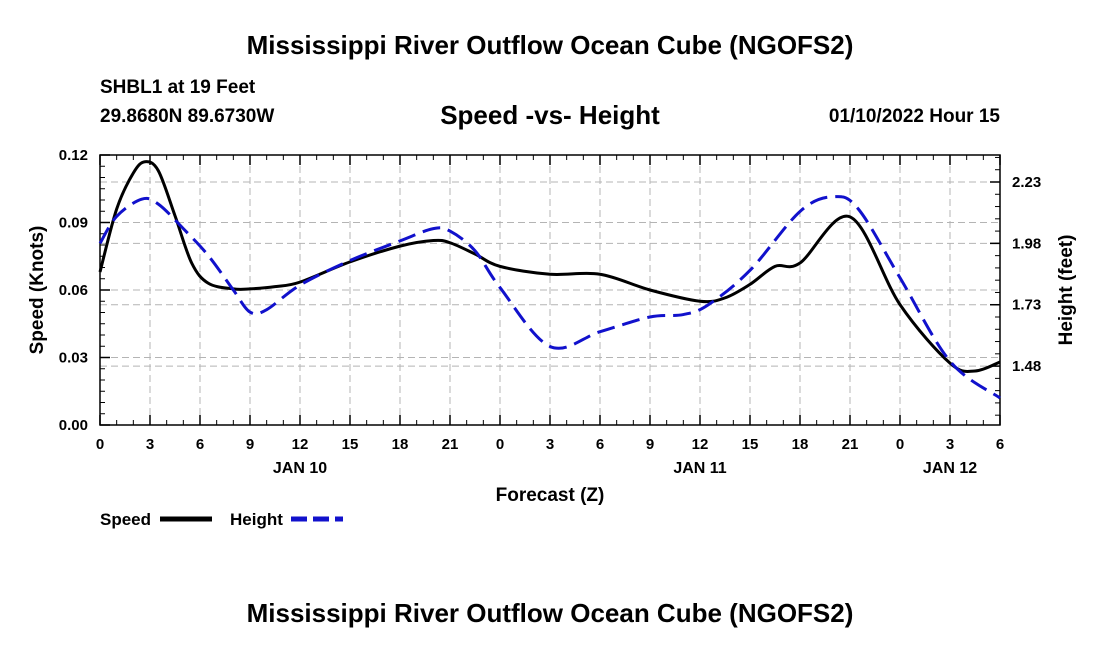 The height and width of the screenshot is (650, 1100). What do you see at coordinates (550, 495) in the screenshot?
I see `x-axis-label: Forecast (Z)` at bounding box center [550, 495].